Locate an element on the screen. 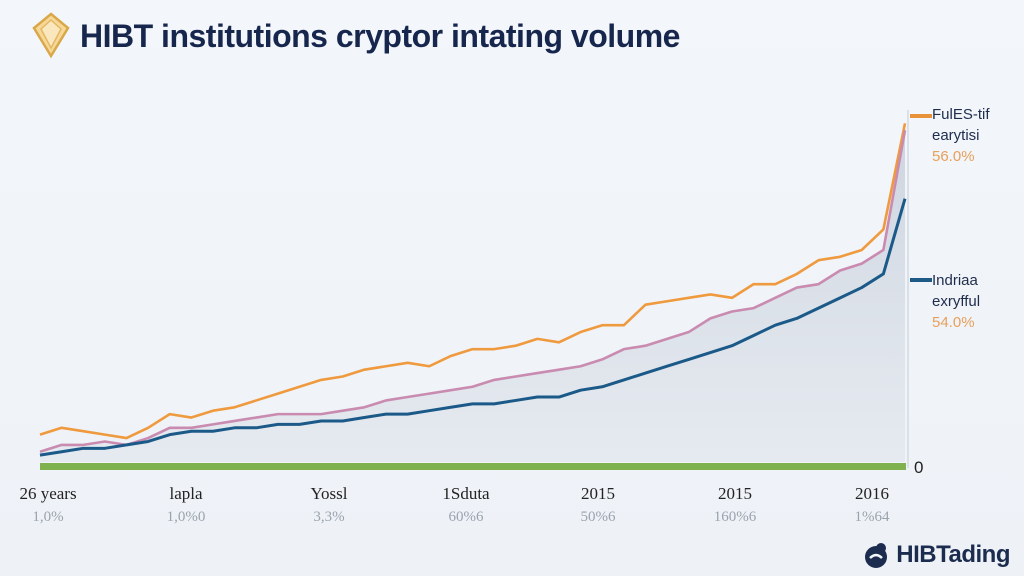 The image size is (1024, 576). legend-pct-1: 56.0% is located at coordinates (953, 156).